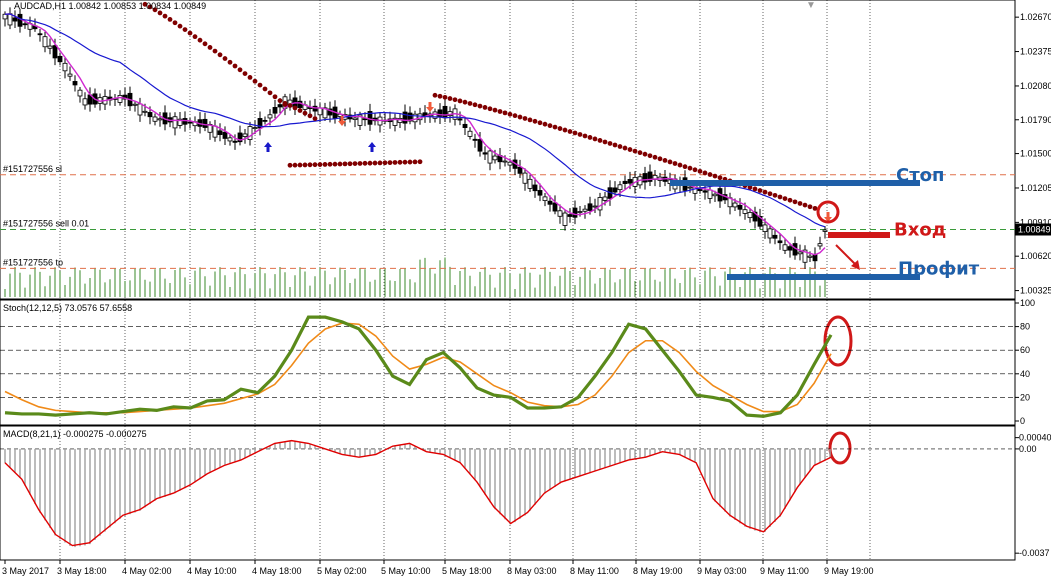 This screenshot has height=580, width=1051. Describe the element at coordinates (811, 5) in the screenshot. I see `chevron-down-icon: ▼` at that location.